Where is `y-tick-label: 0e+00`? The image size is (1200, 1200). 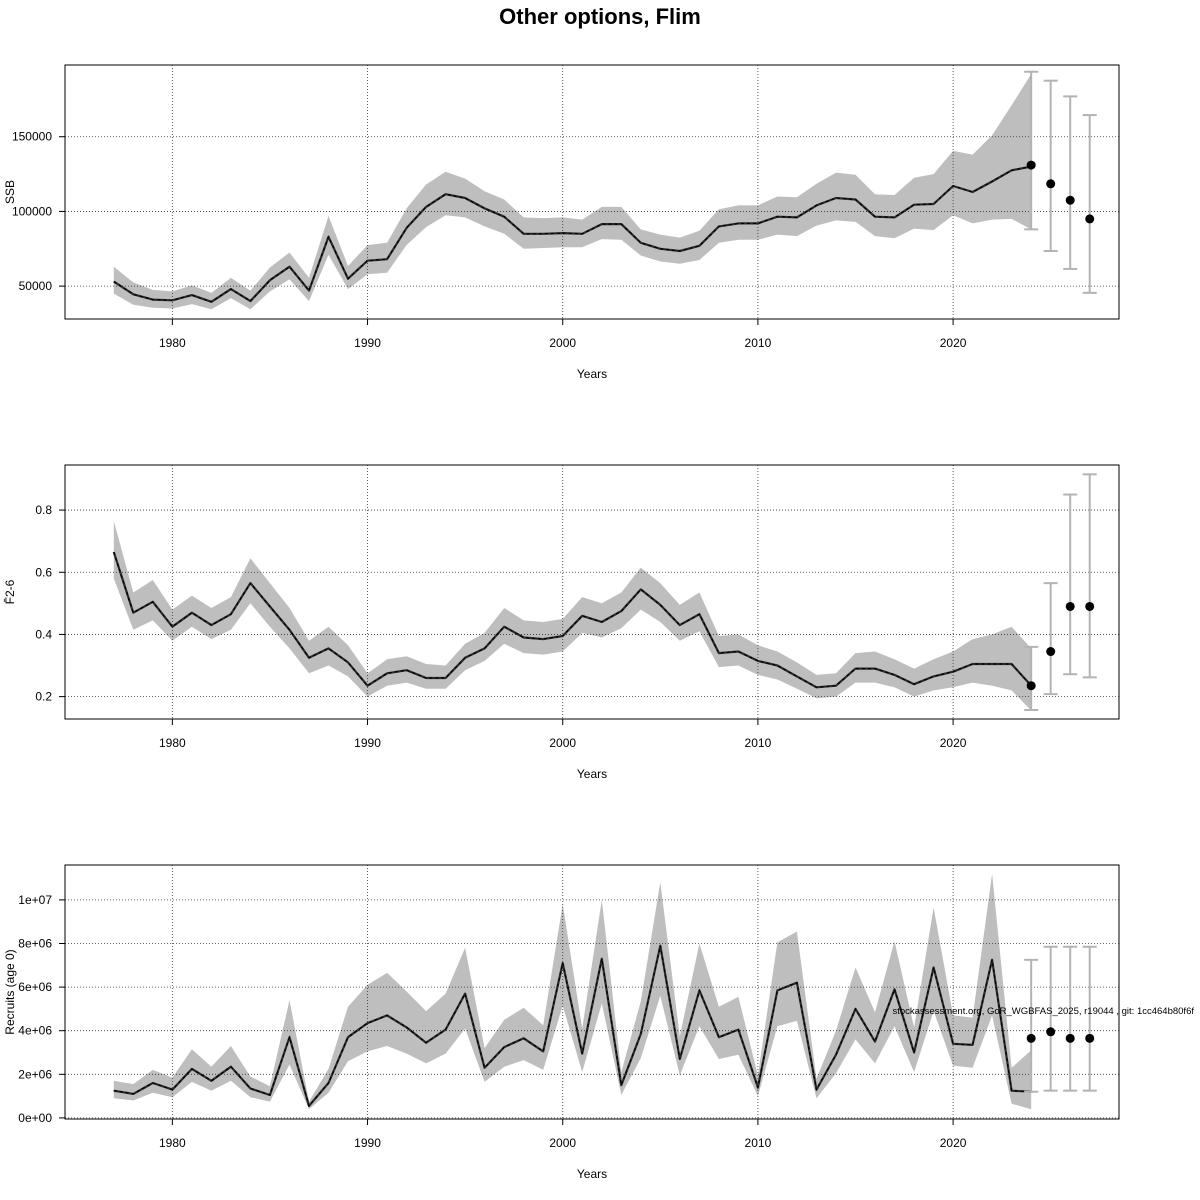 y-tick-label: 0e+00 is located at coordinates (35, 1118).